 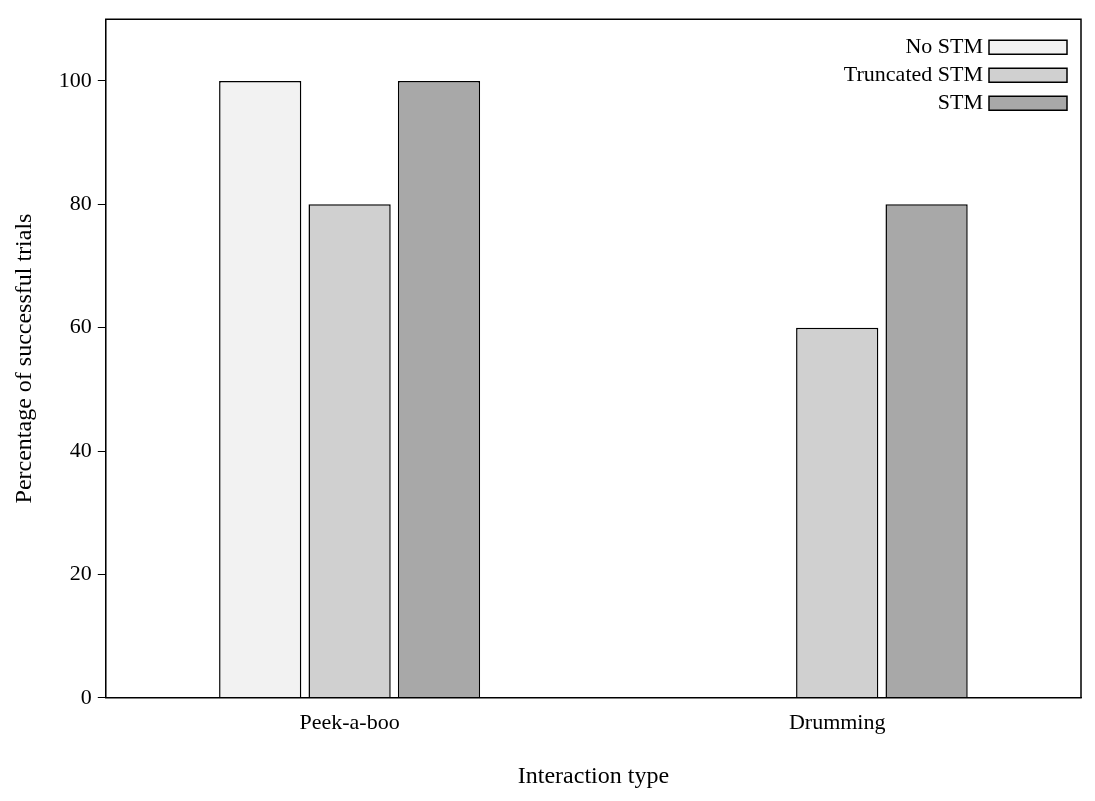 I want to click on x-tick-label: Drumming, so click(x=837, y=721).